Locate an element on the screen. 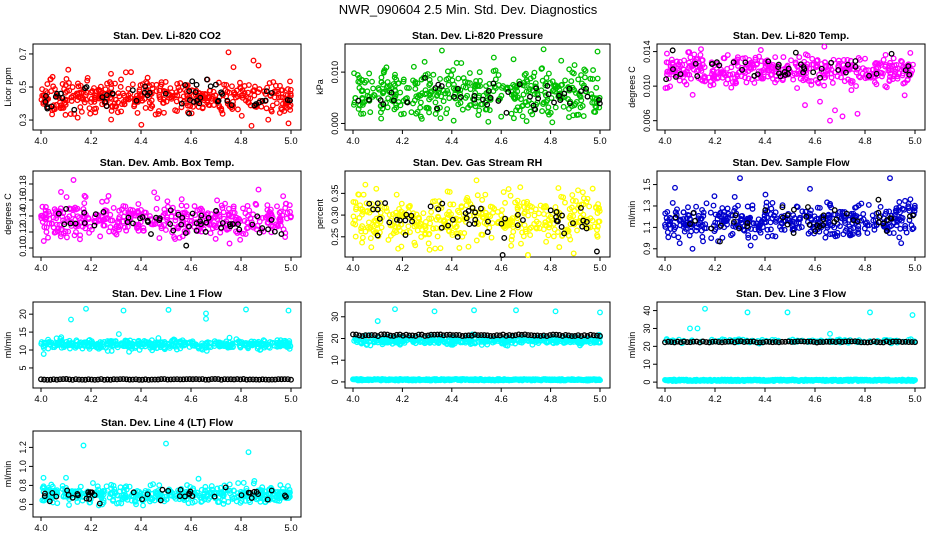 This screenshot has width=936, height=540. y-tick-label: 5 is located at coordinates (23, 367).